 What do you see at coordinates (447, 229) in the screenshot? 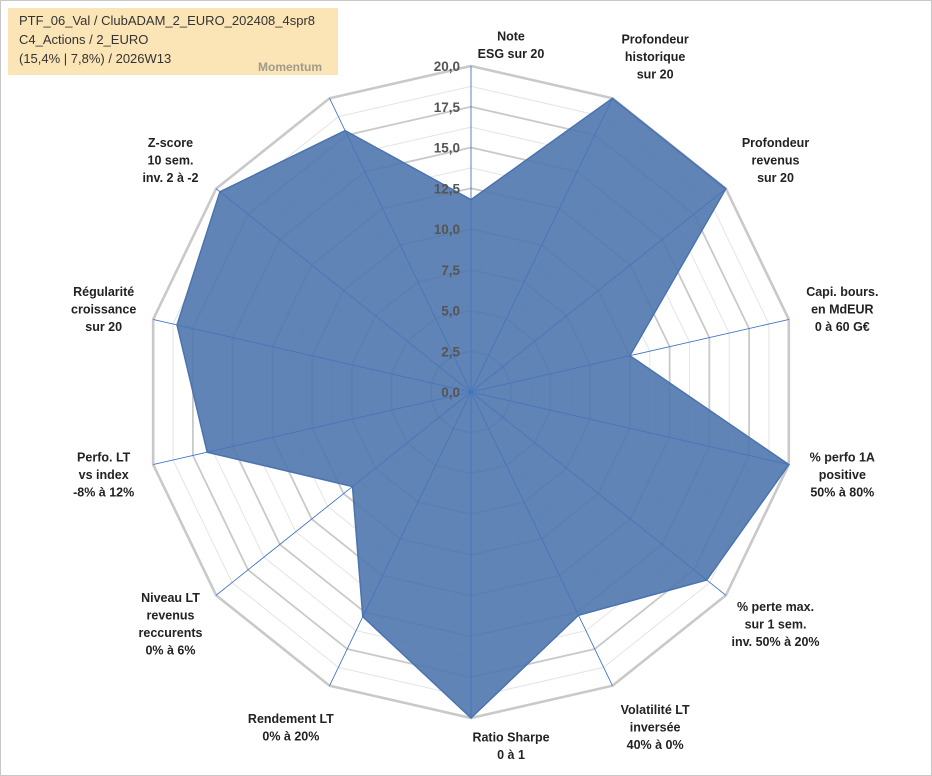
I see `r-tick-label: 10,0` at bounding box center [447, 229].